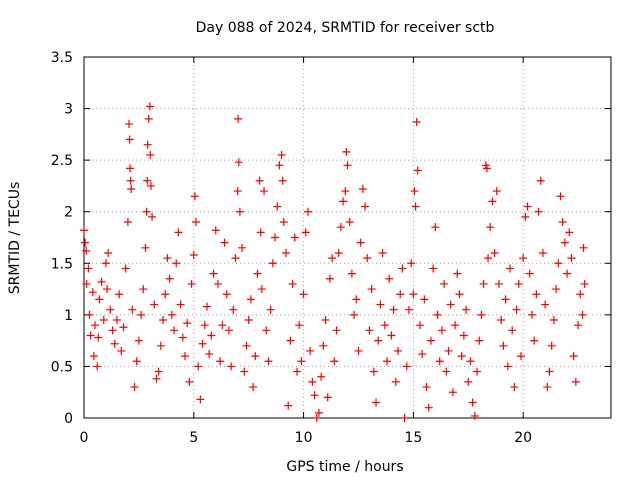 The image size is (640, 480). Describe the element at coordinates (62, 367) in the screenshot. I see `y-tick-label: 0.5` at that location.